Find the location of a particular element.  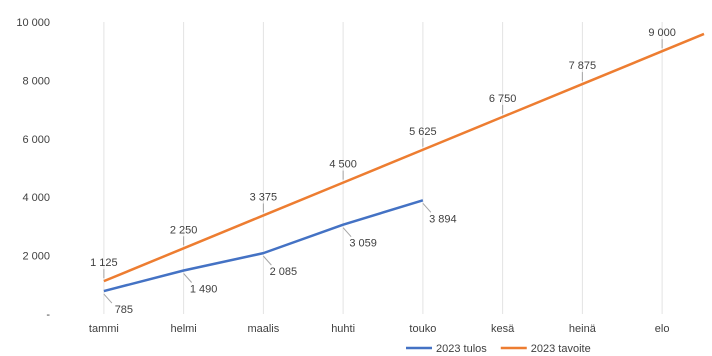

x-axis: tammi helmi maalis huhti touko kesä heinä elo is located at coordinates (379, 329).